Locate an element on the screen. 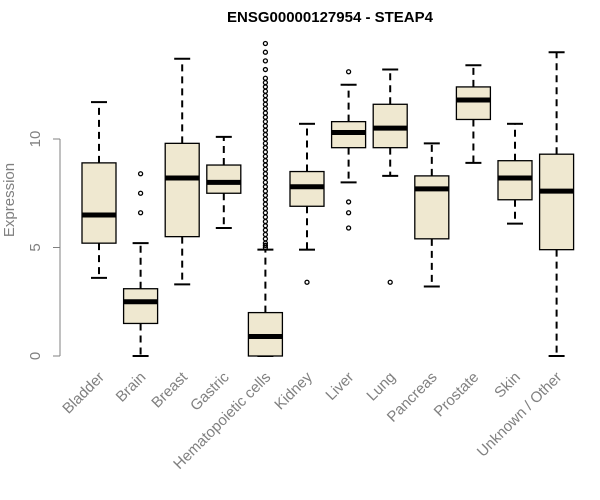  box-unknown-other is located at coordinates (556, 204).